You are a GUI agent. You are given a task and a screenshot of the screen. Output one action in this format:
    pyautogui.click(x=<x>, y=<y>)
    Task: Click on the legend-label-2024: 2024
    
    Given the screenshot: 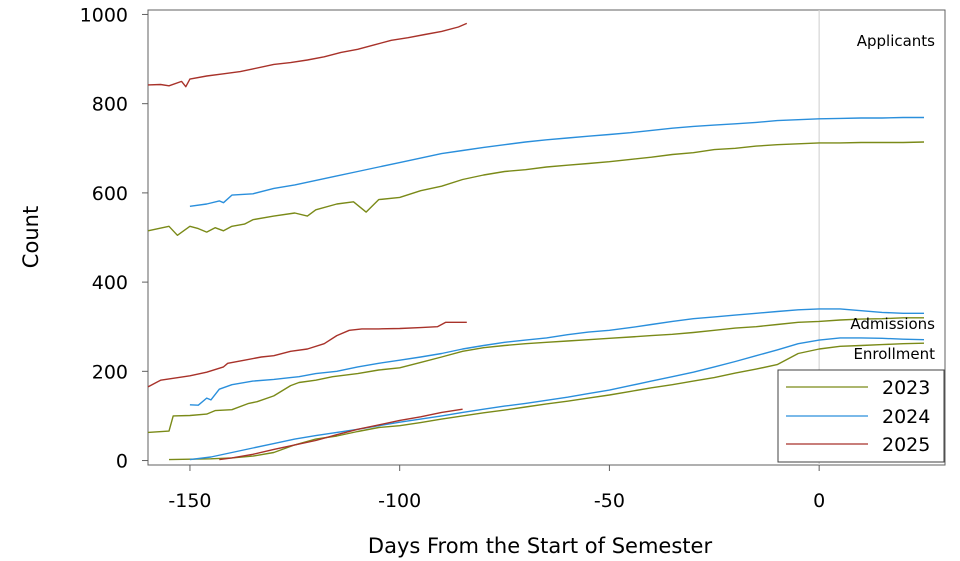 What is the action you would take?
    pyautogui.click(x=906, y=417)
    